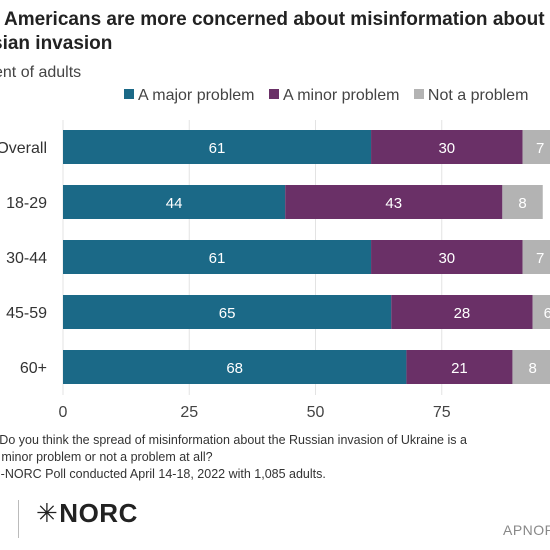 This screenshot has height=550, width=550. Describe the element at coordinates (33, 368) in the screenshot. I see `category-label: 60+` at that location.